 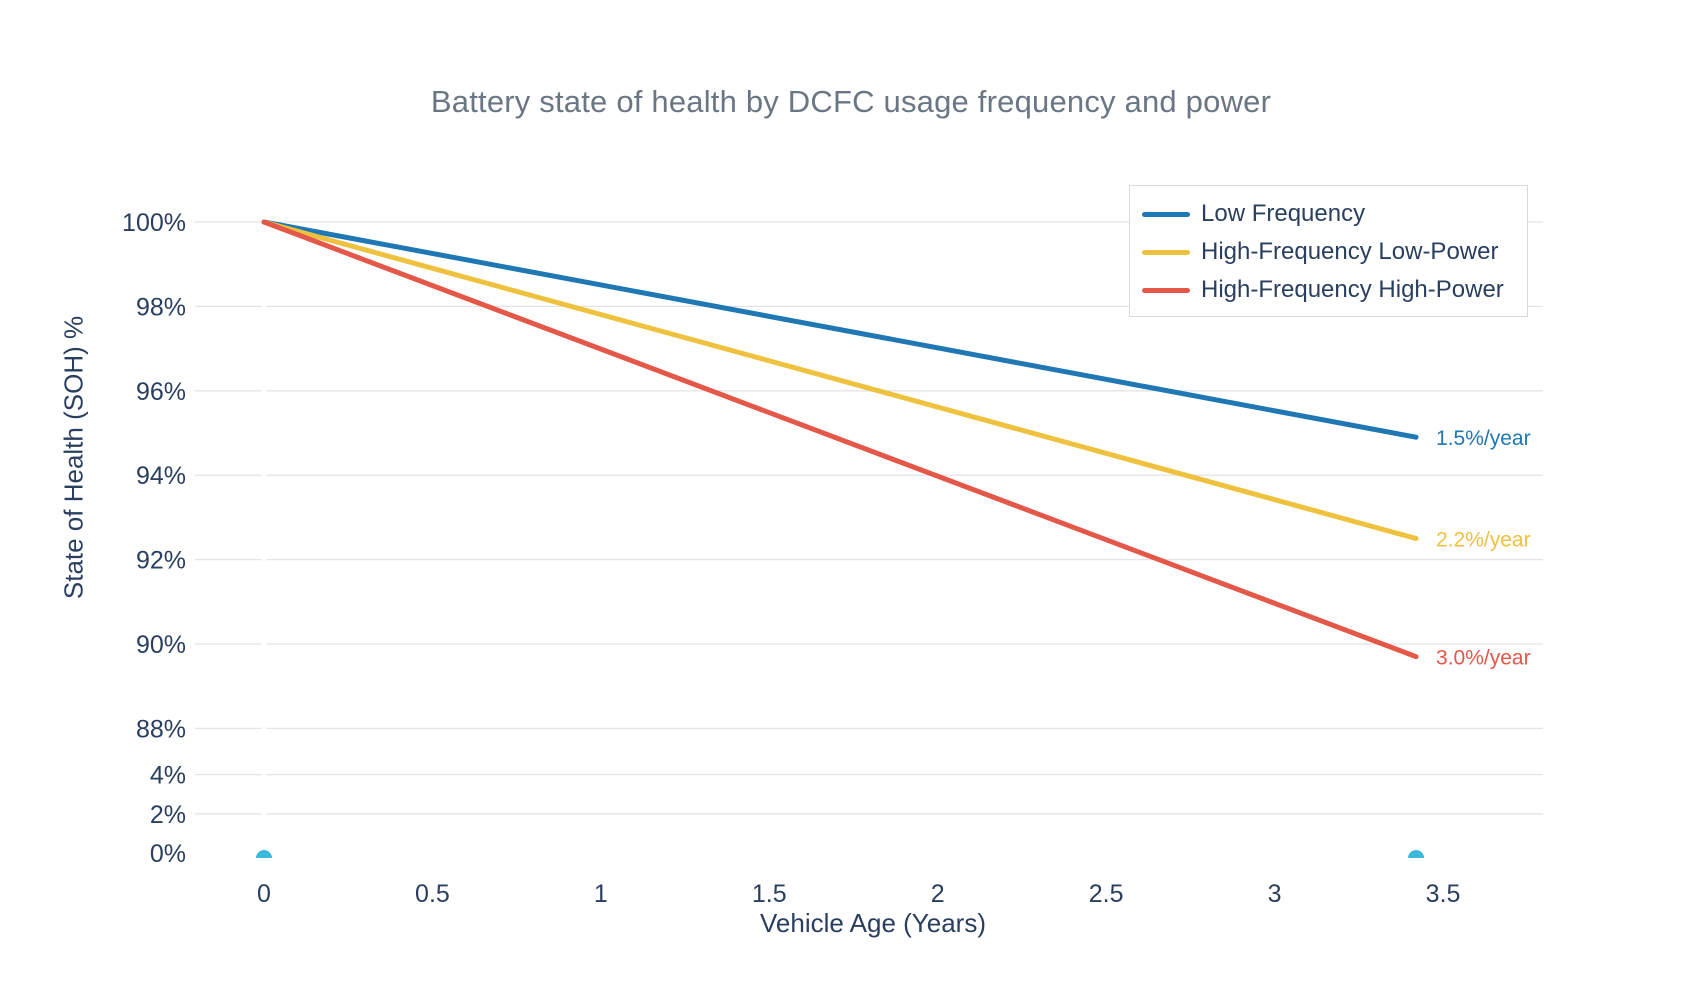 What do you see at coordinates (1275, 894) in the screenshot?
I see `x-tick-label: 3` at bounding box center [1275, 894].